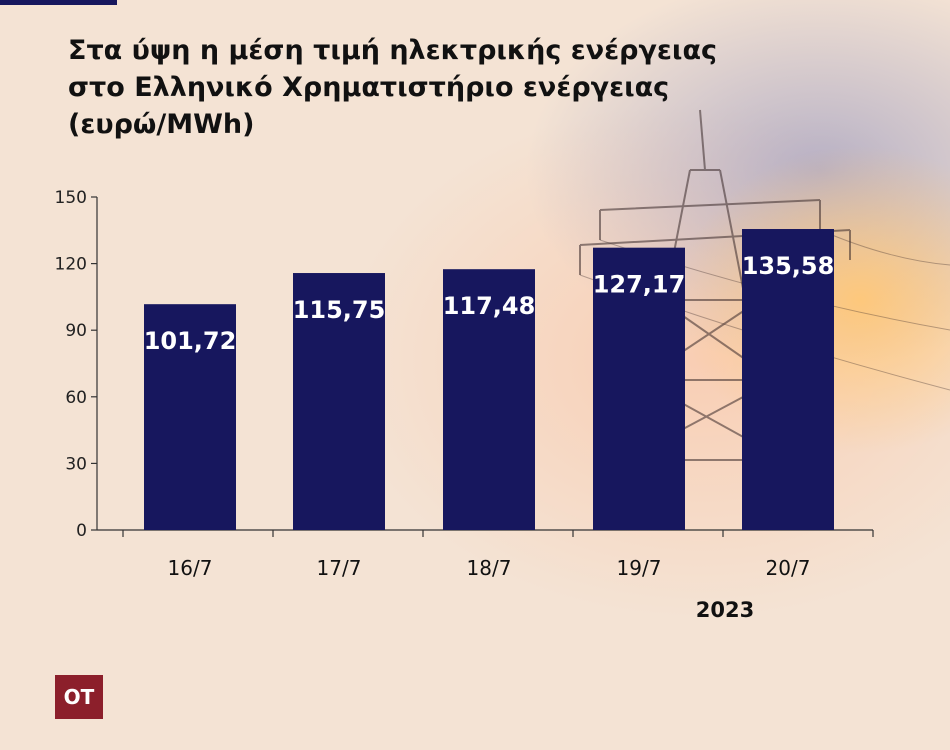 The height and width of the screenshot is (750, 950). What do you see at coordinates (639, 285) in the screenshot?
I see `bar-value-label: 127,17` at bounding box center [639, 285].